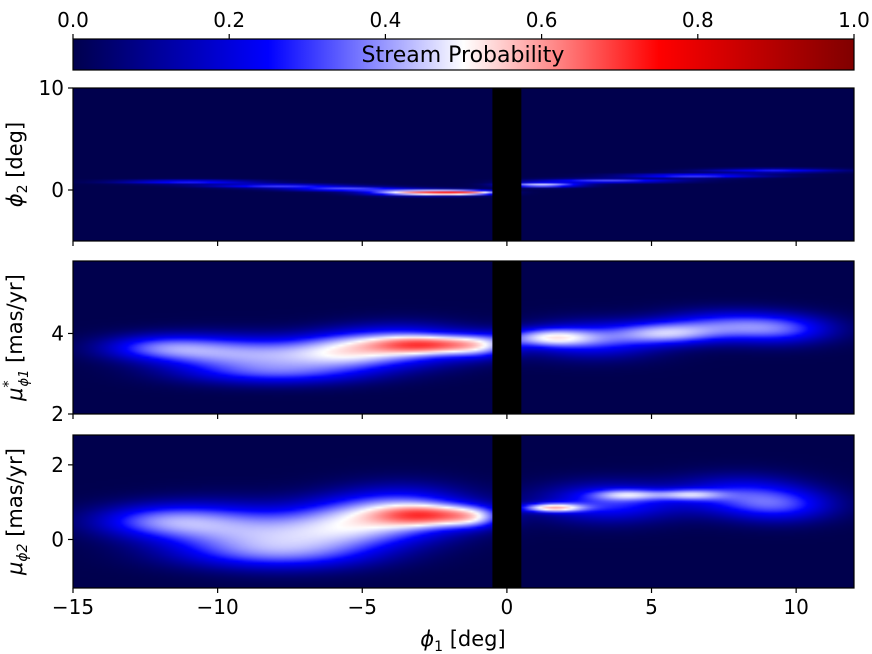 Image resolution: width=872 pixels, height=654 pixels. What do you see at coordinates (795, 607) in the screenshot?
I see `x-tick-label: 10` at bounding box center [795, 607].